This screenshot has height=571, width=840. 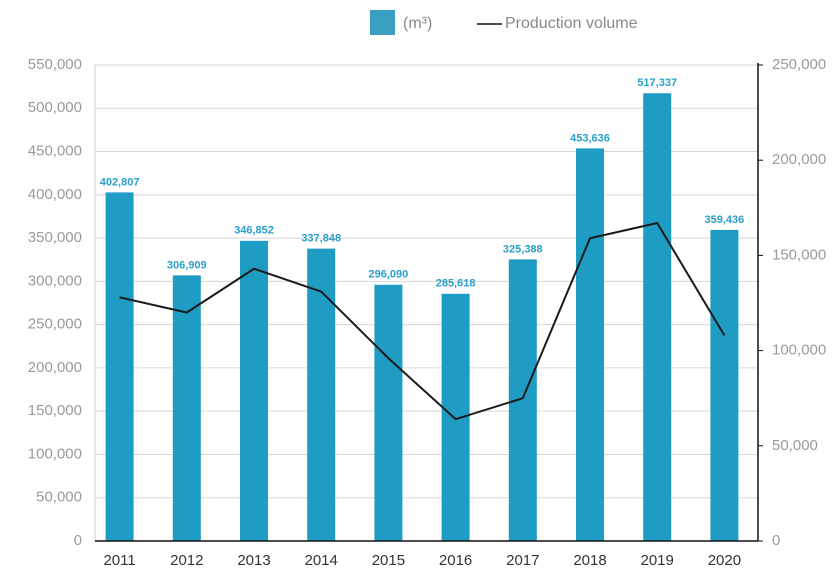 What do you see at coordinates (253, 560) in the screenshot?
I see `x-tick-label: 2013` at bounding box center [253, 560].